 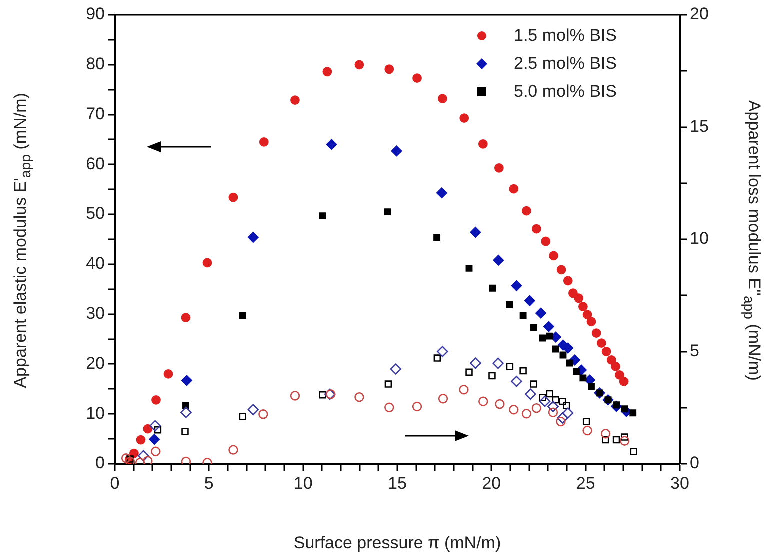 I want to click on y-tick-label: 90, so click(x=95, y=14).